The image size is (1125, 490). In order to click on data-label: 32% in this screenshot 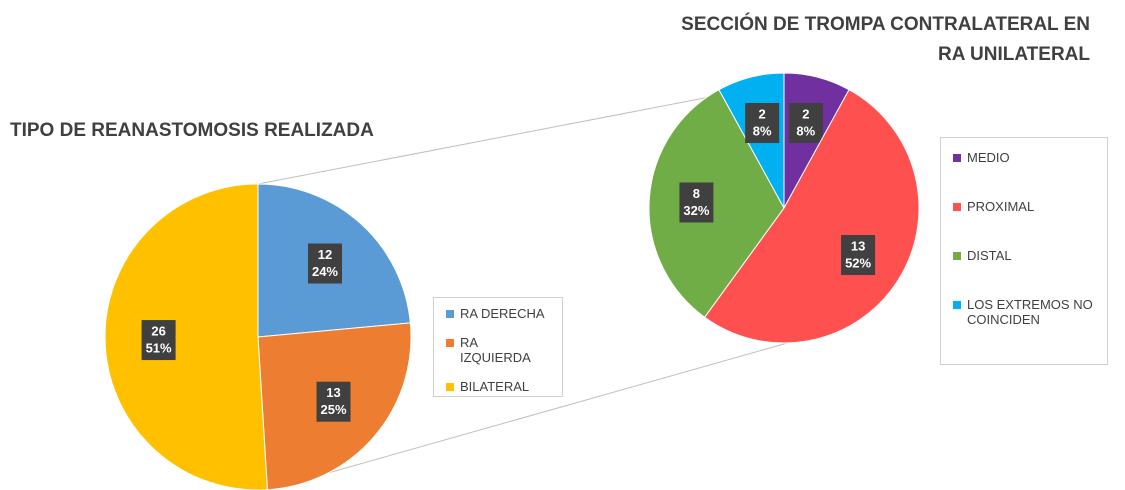, I will do `click(696, 210)`.